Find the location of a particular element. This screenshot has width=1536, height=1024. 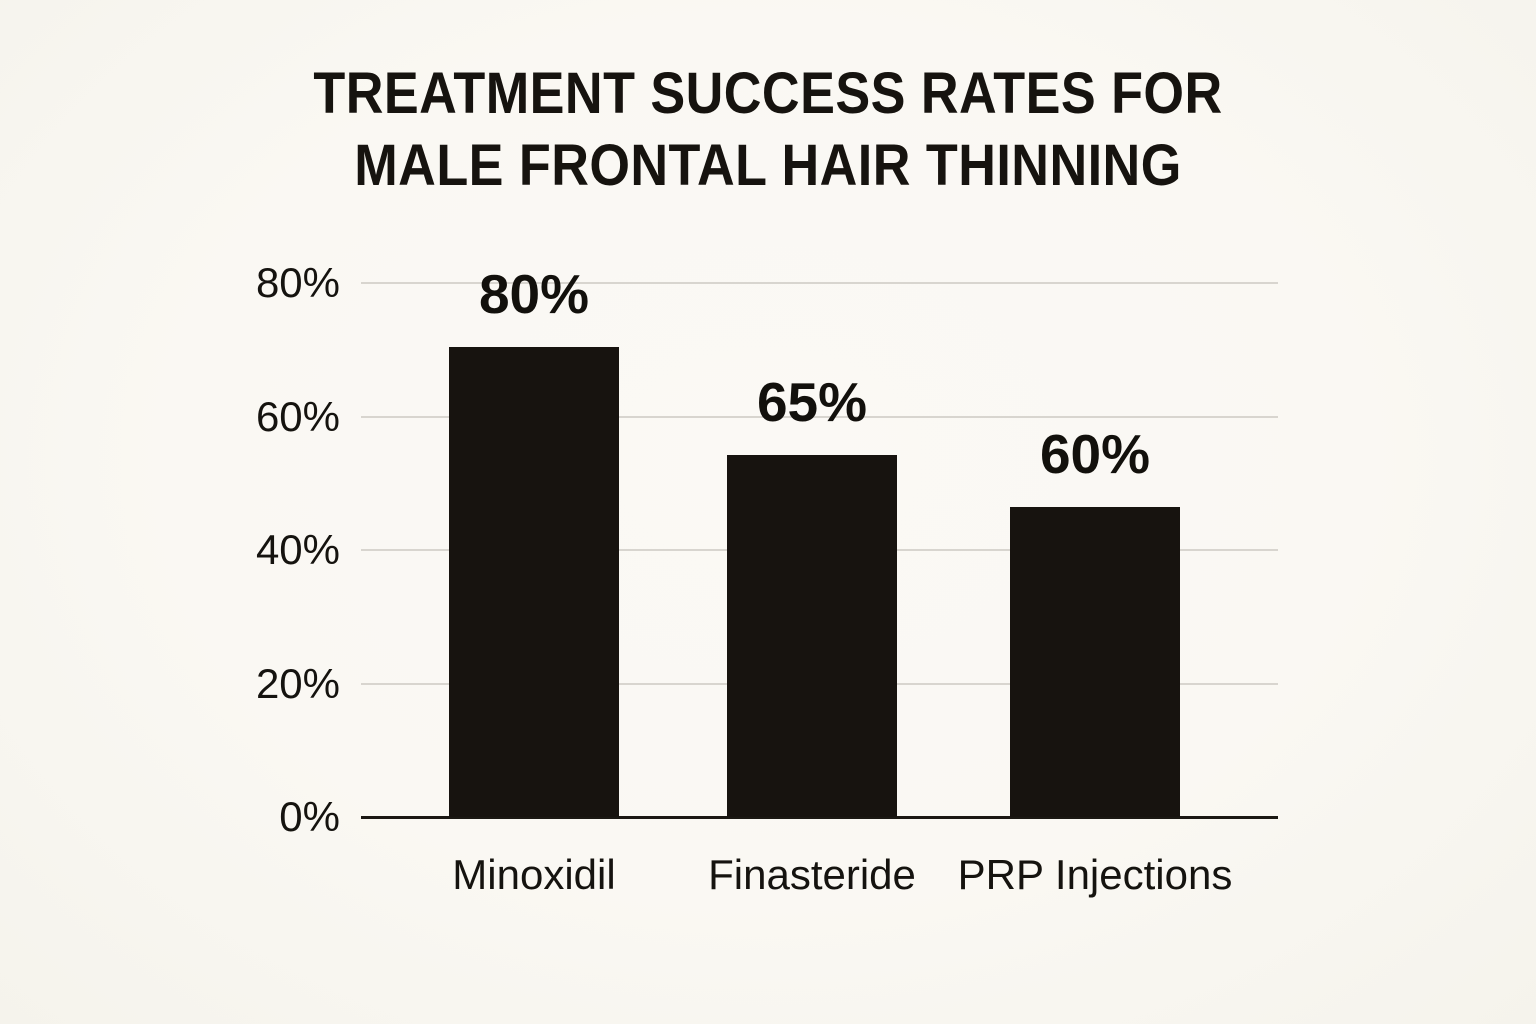

bar-finasteride is located at coordinates (812, 636).